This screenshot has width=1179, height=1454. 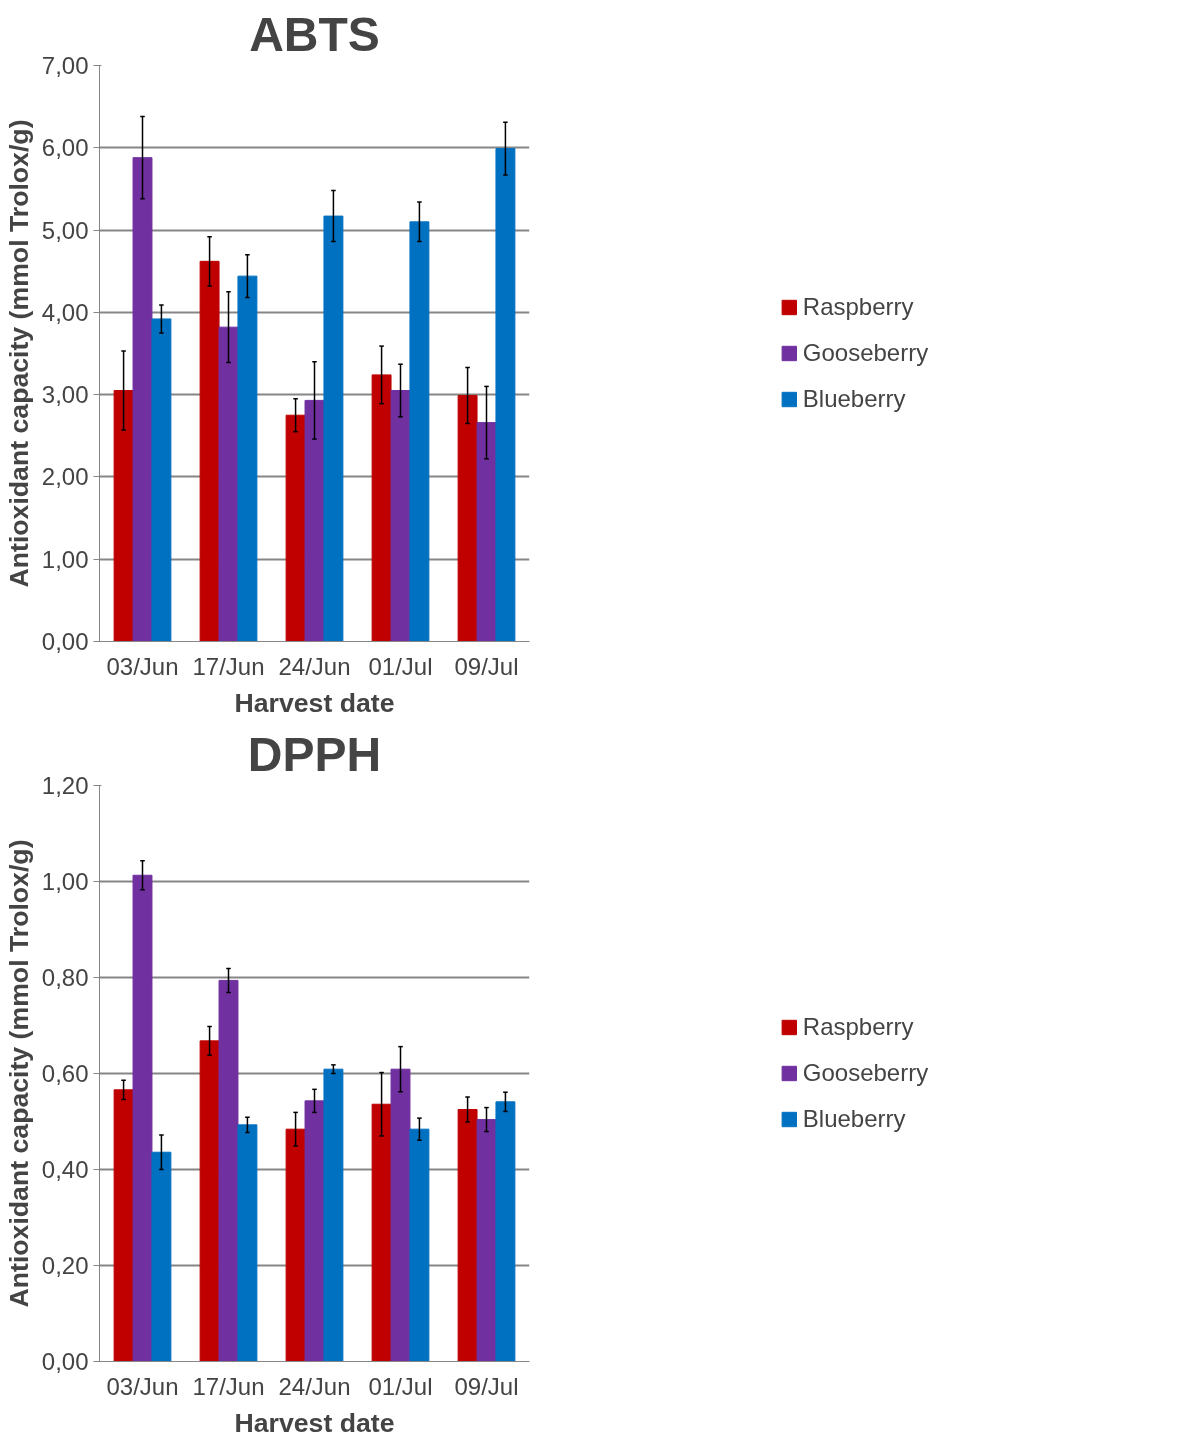 I want to click on y-tick-label: 6,00, so click(x=65, y=148).